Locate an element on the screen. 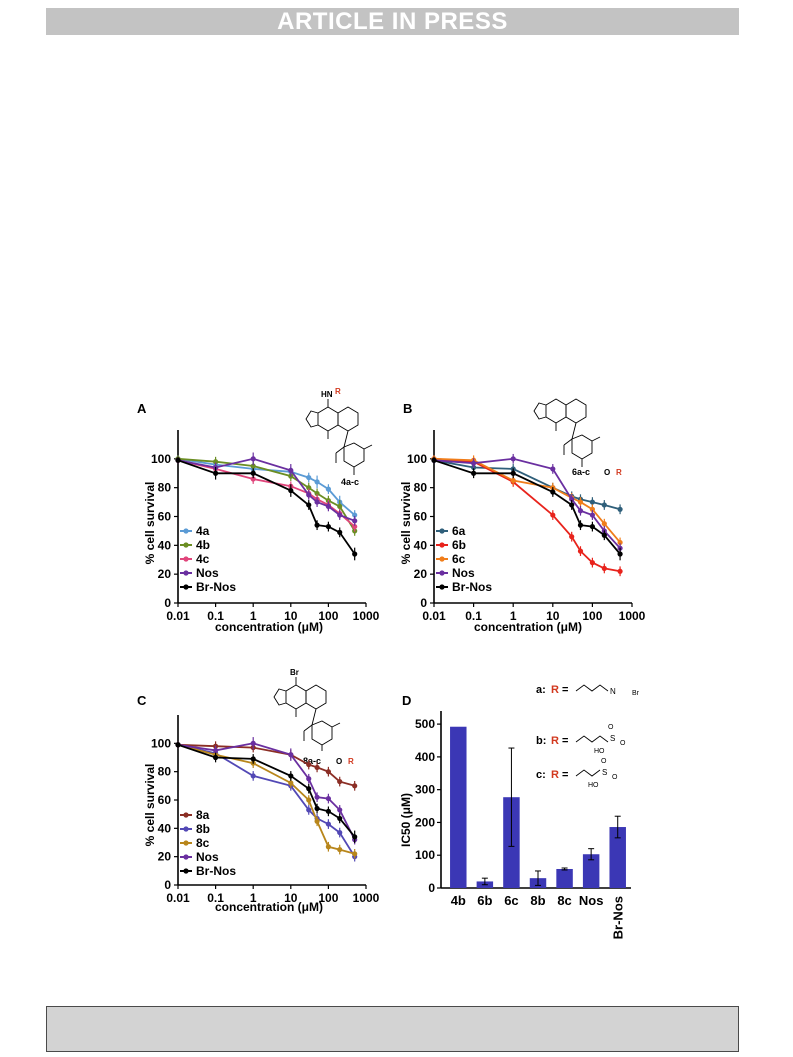 The width and height of the screenshot is (793, 1057). structure-o: O is located at coordinates (607, 472).